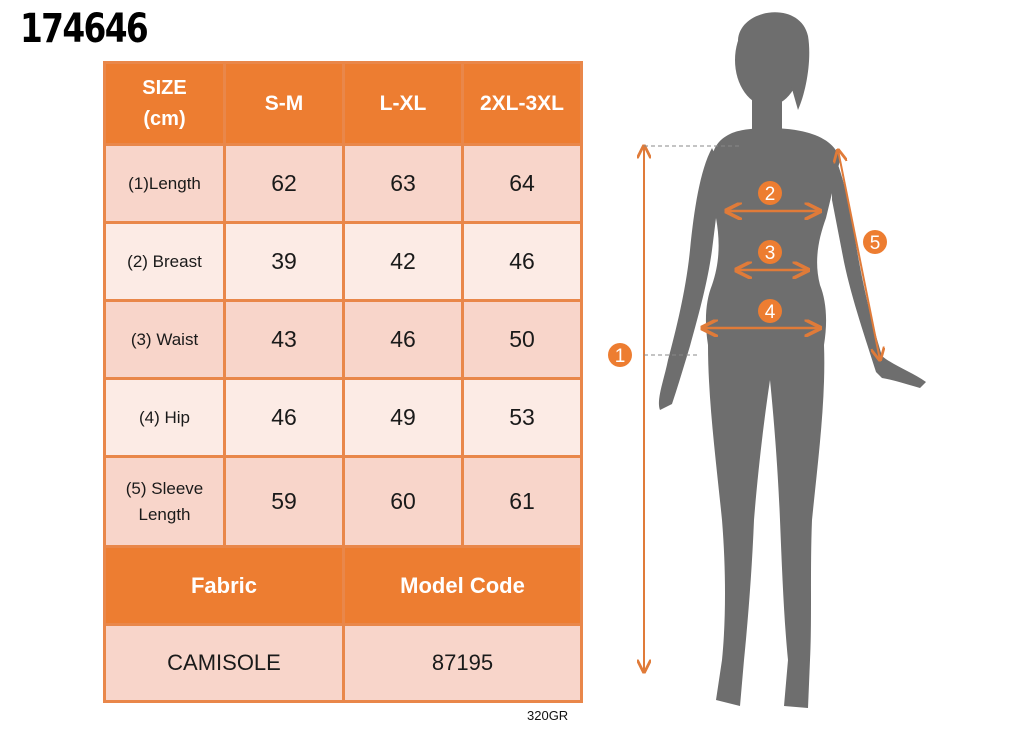  I want to click on size-header-line1: SIZE, so click(164, 87).